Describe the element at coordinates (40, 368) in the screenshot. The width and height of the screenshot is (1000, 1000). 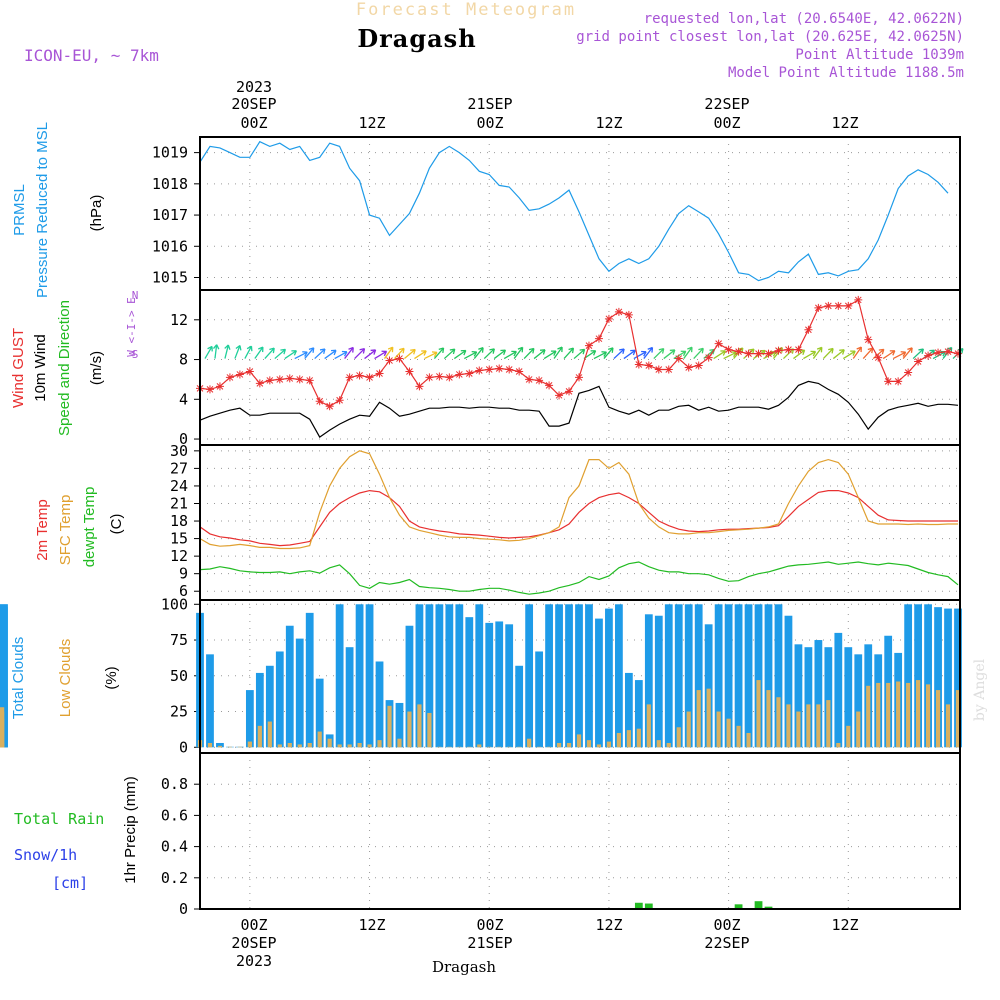
I see `wind-label-10m: 10m Wind` at that location.